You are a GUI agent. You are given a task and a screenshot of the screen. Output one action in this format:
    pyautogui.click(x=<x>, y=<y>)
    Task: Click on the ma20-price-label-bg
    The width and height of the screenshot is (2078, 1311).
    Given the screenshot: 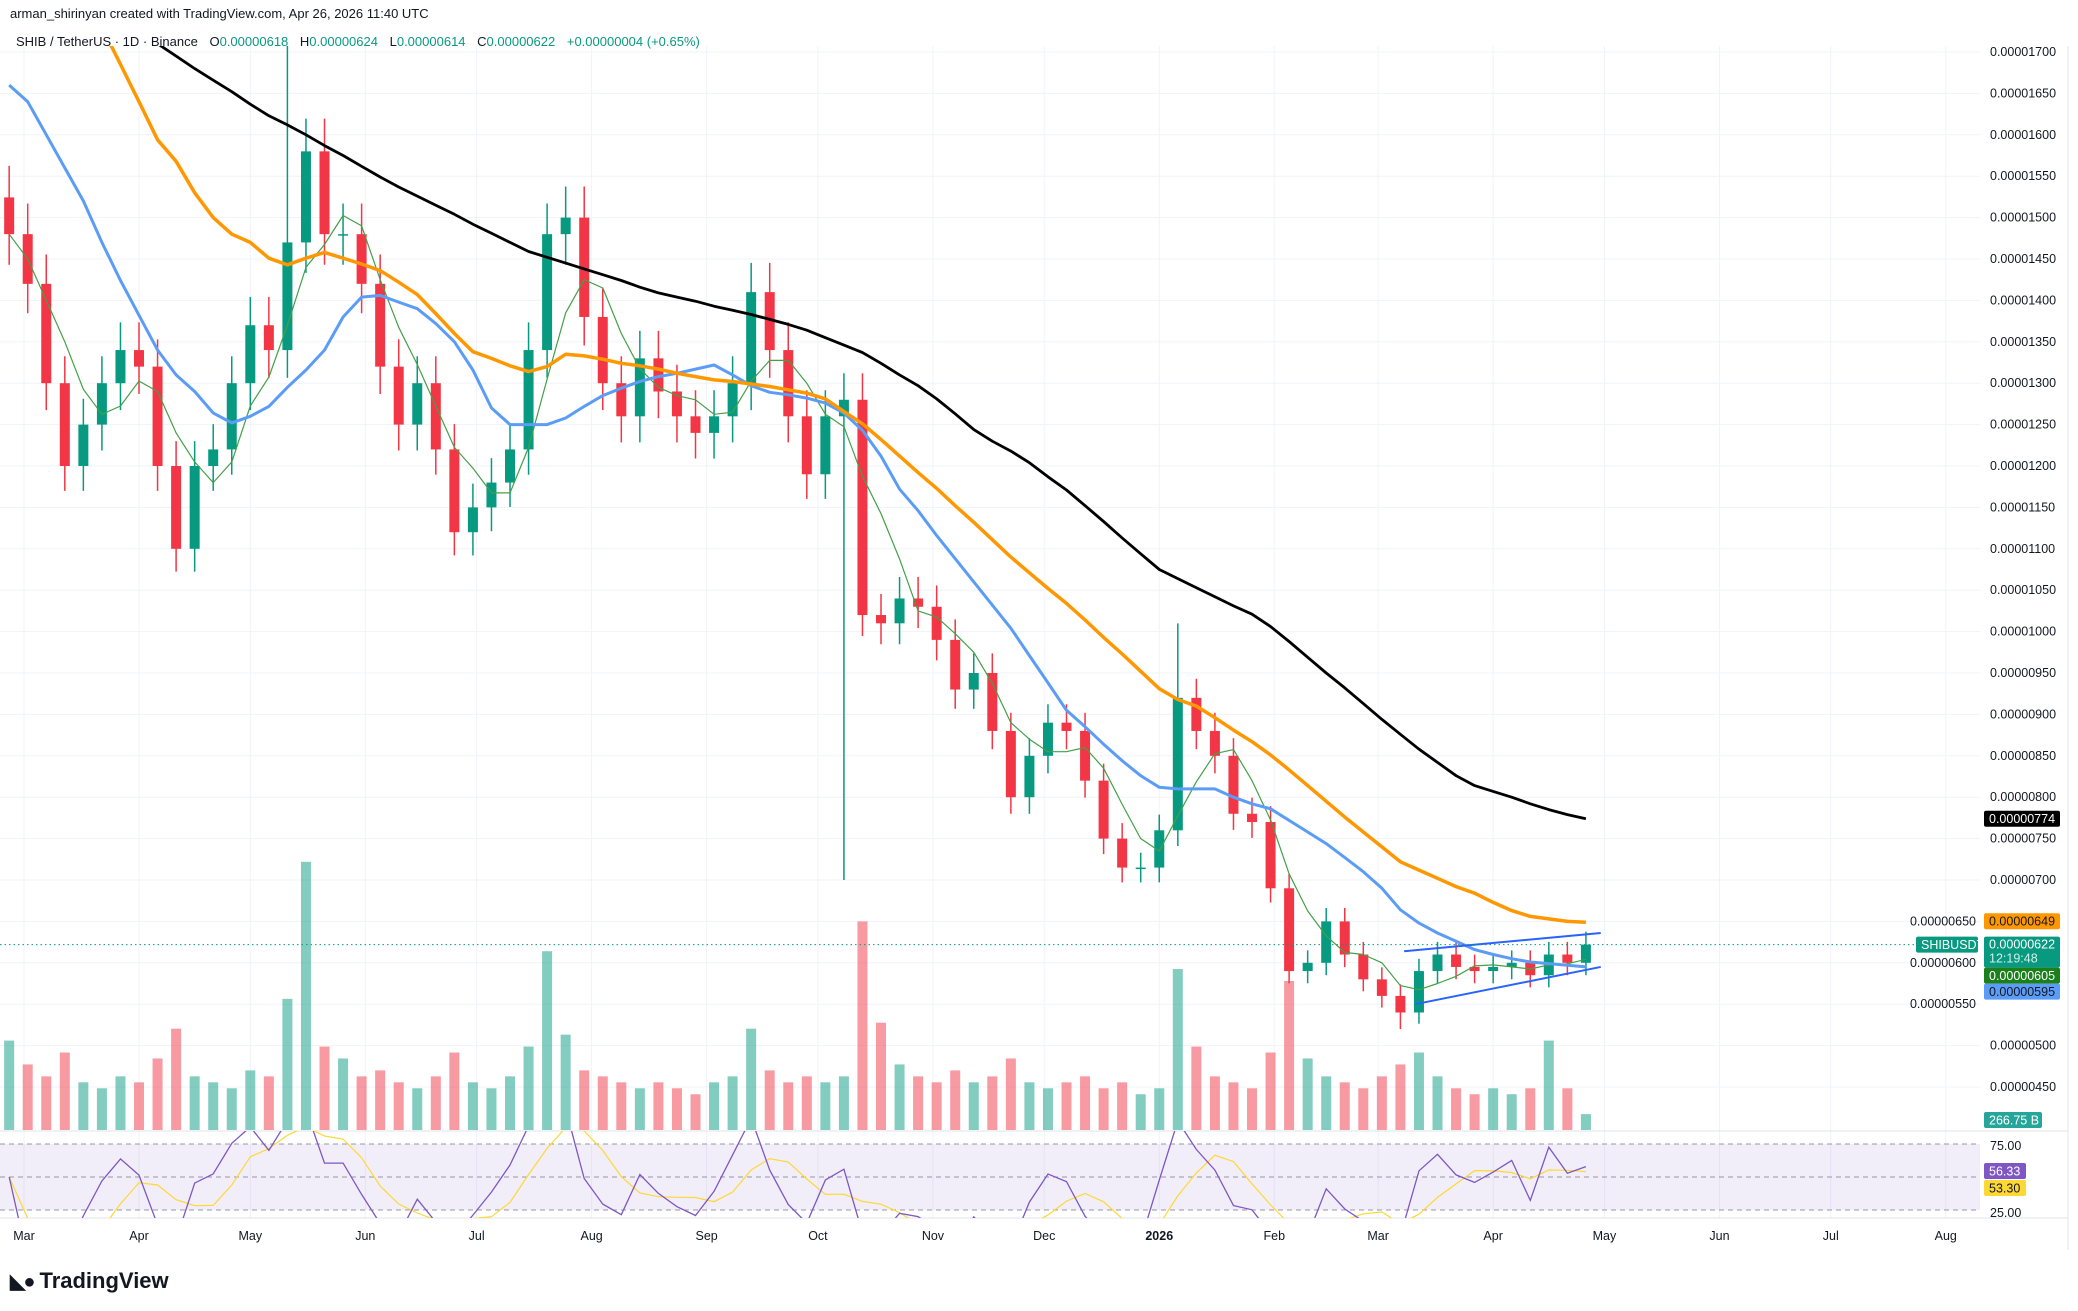 What is the action you would take?
    pyautogui.click(x=2022, y=975)
    